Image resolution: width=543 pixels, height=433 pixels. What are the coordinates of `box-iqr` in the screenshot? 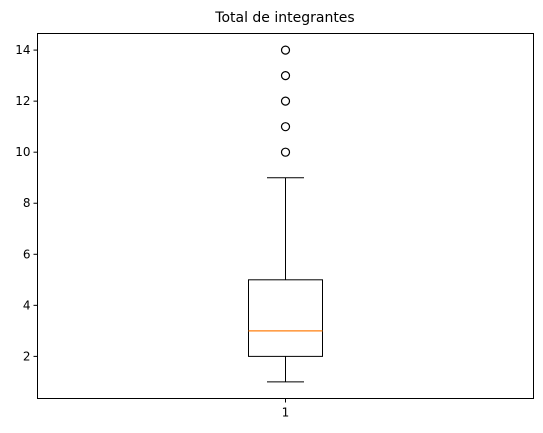 It's located at (285, 318).